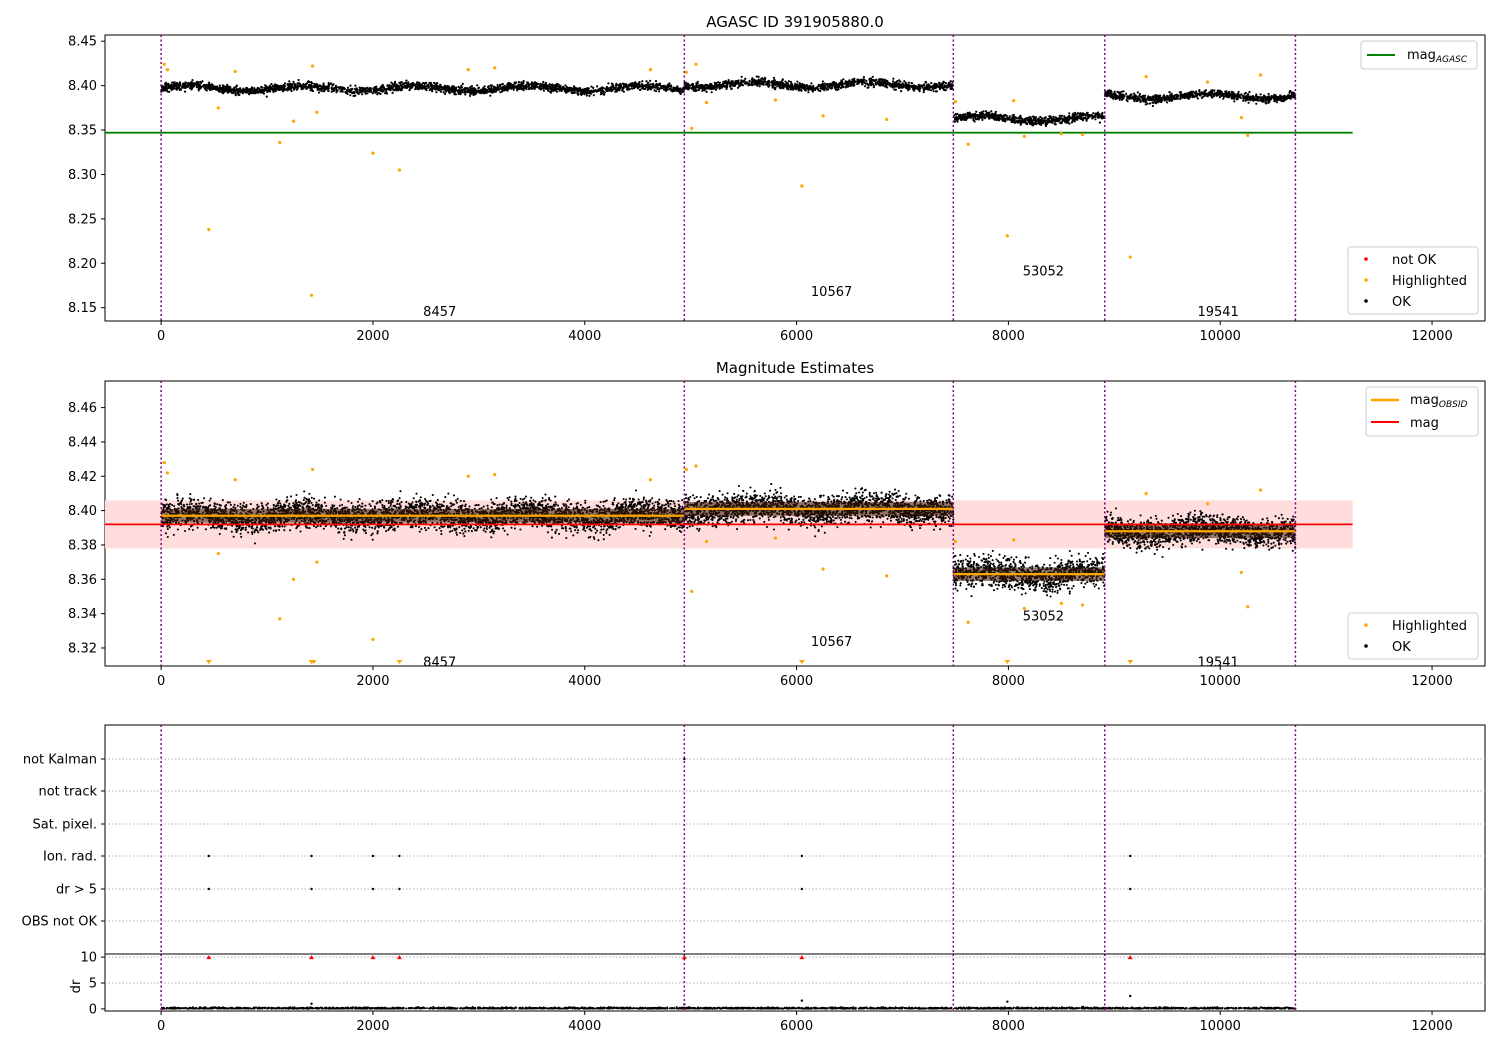 This screenshot has height=1050, width=1500. What do you see at coordinates (1008, 681) in the screenshot?
I see `x-tick-label: 8000` at bounding box center [1008, 681].